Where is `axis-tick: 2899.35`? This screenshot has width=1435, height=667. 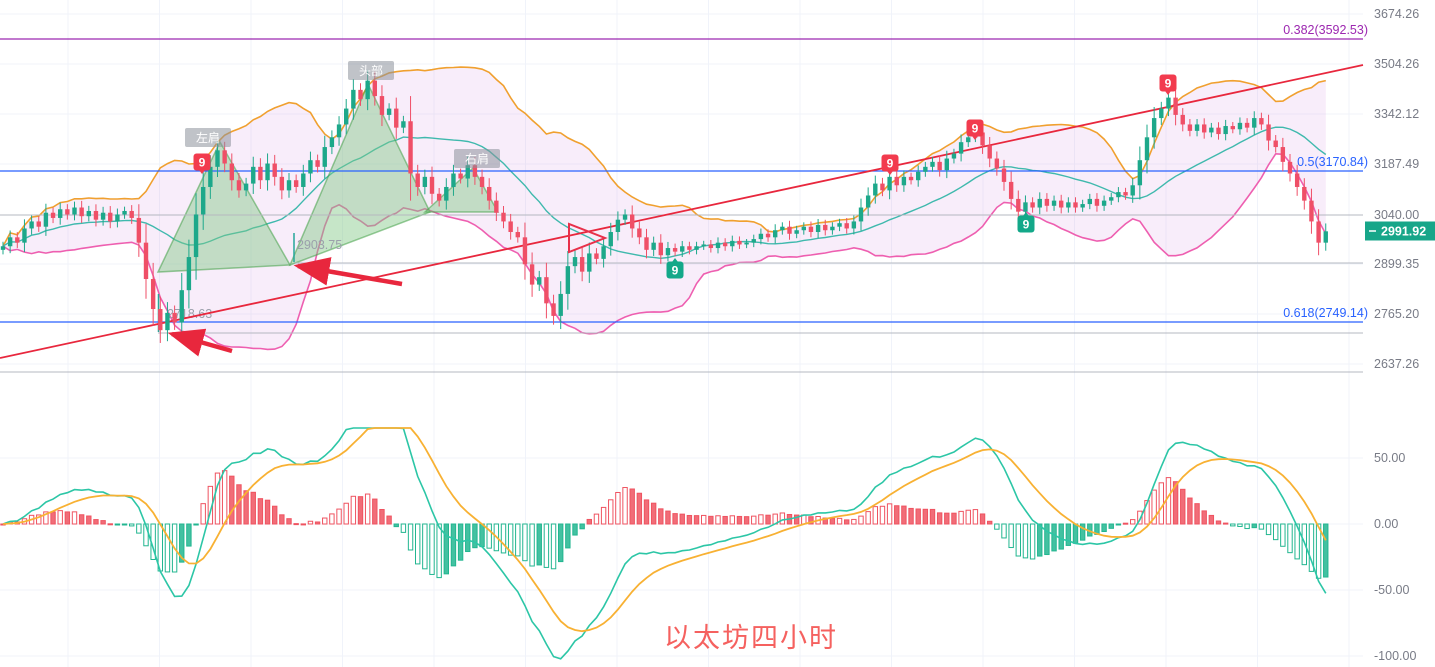 axis-tick: 2899.35 is located at coordinates (1396, 264).